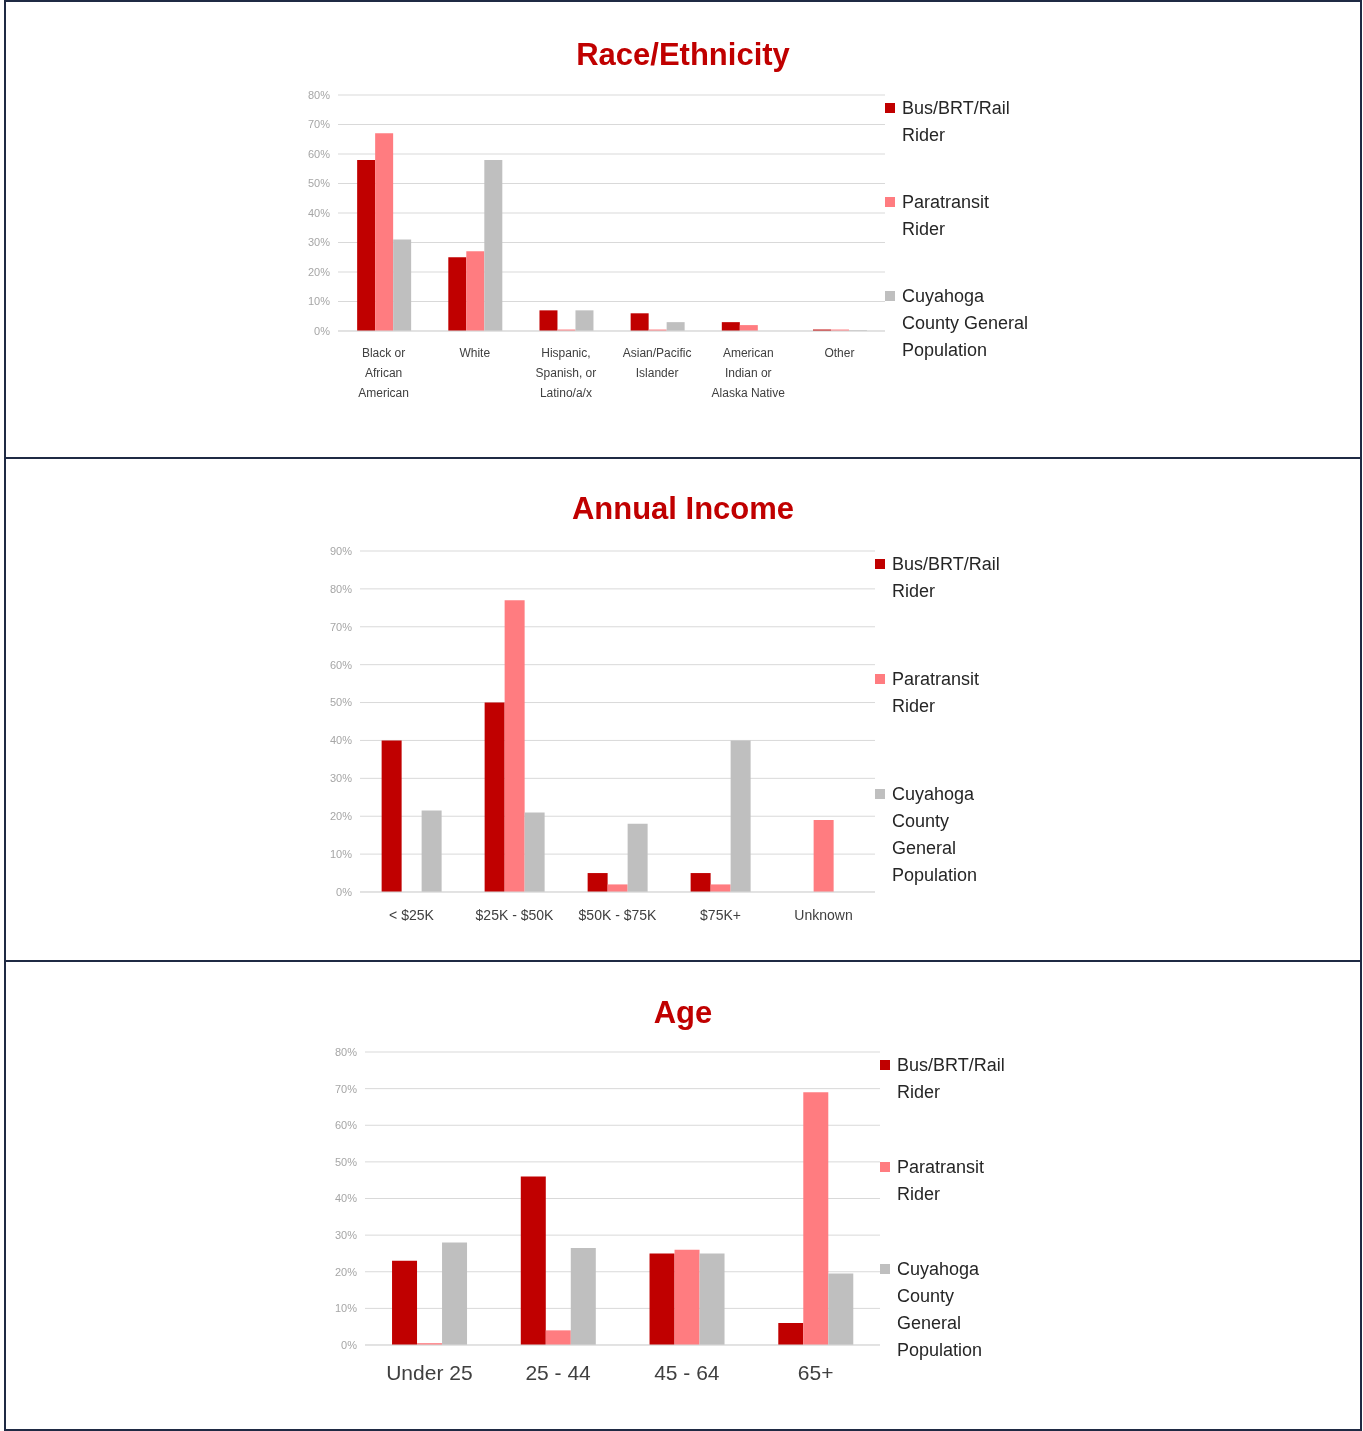 This screenshot has width=1363, height=1431. Describe the element at coordinates (341, 550) in the screenshot. I see `y-tick-label: 90%` at that location.